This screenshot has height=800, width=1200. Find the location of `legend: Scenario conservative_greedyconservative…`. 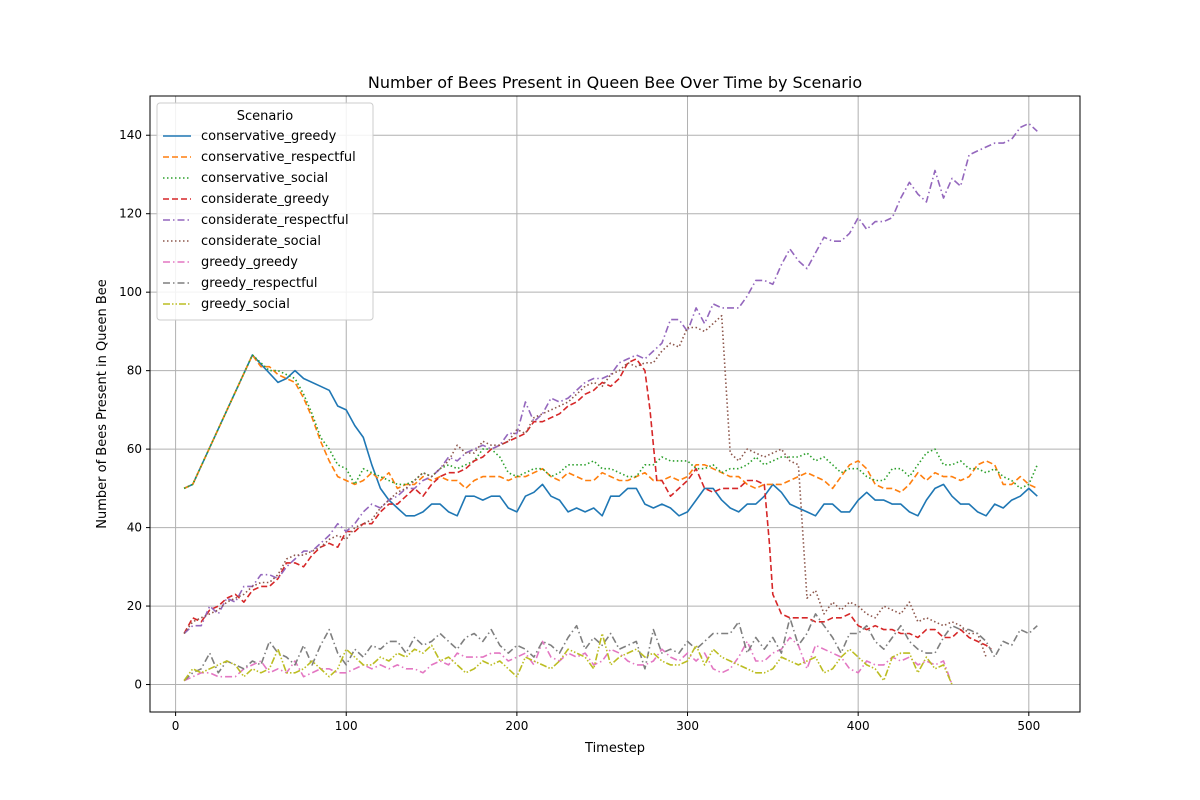

legend: Scenario conservative_greedyconservative… is located at coordinates (265, 211).